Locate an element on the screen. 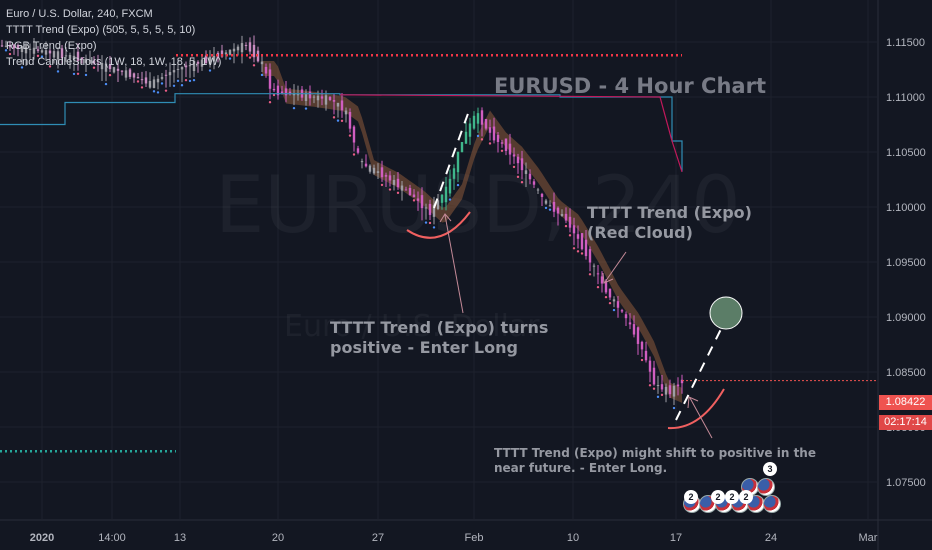  legend-indicator-rgb: RGB Trend (Expo) is located at coordinates (51, 46).